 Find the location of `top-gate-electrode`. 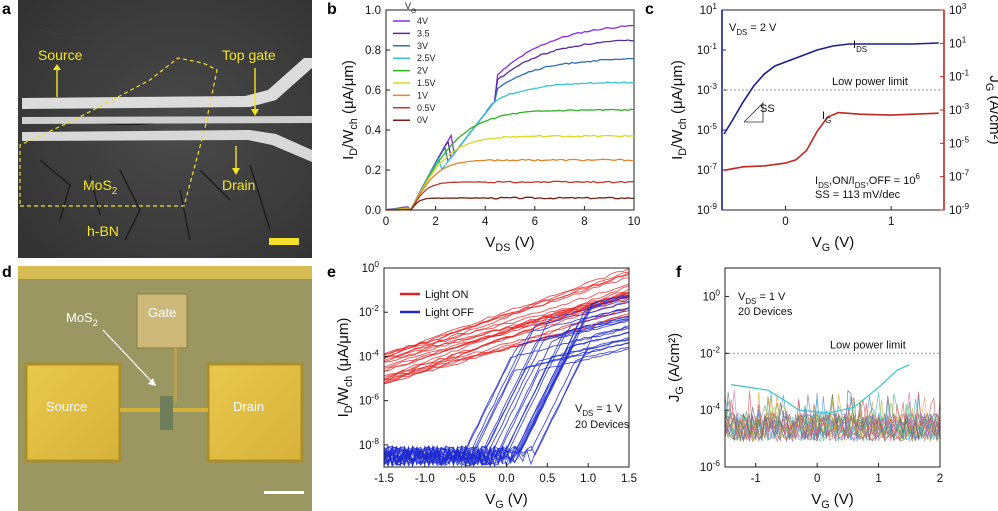

top-gate-electrode is located at coordinates (167, 120).